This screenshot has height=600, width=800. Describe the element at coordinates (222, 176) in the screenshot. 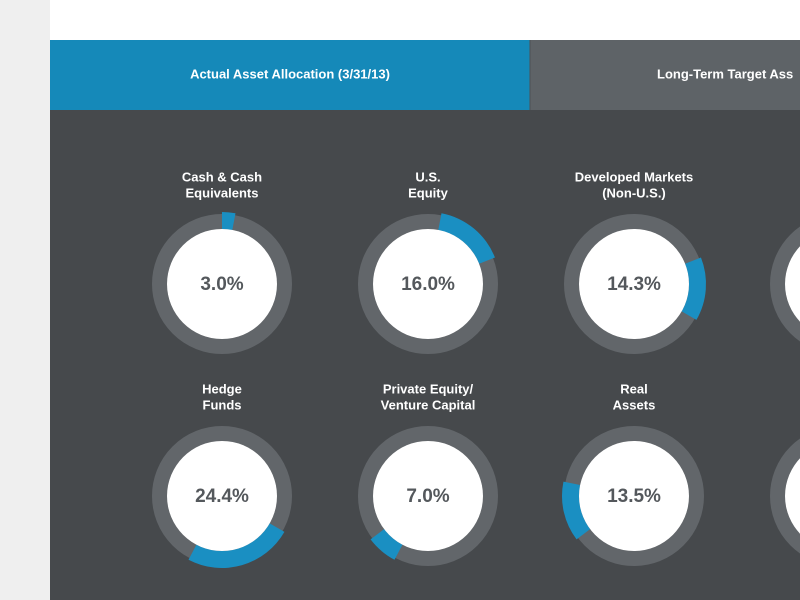

I see `chart-title: Cash & Cash` at that location.